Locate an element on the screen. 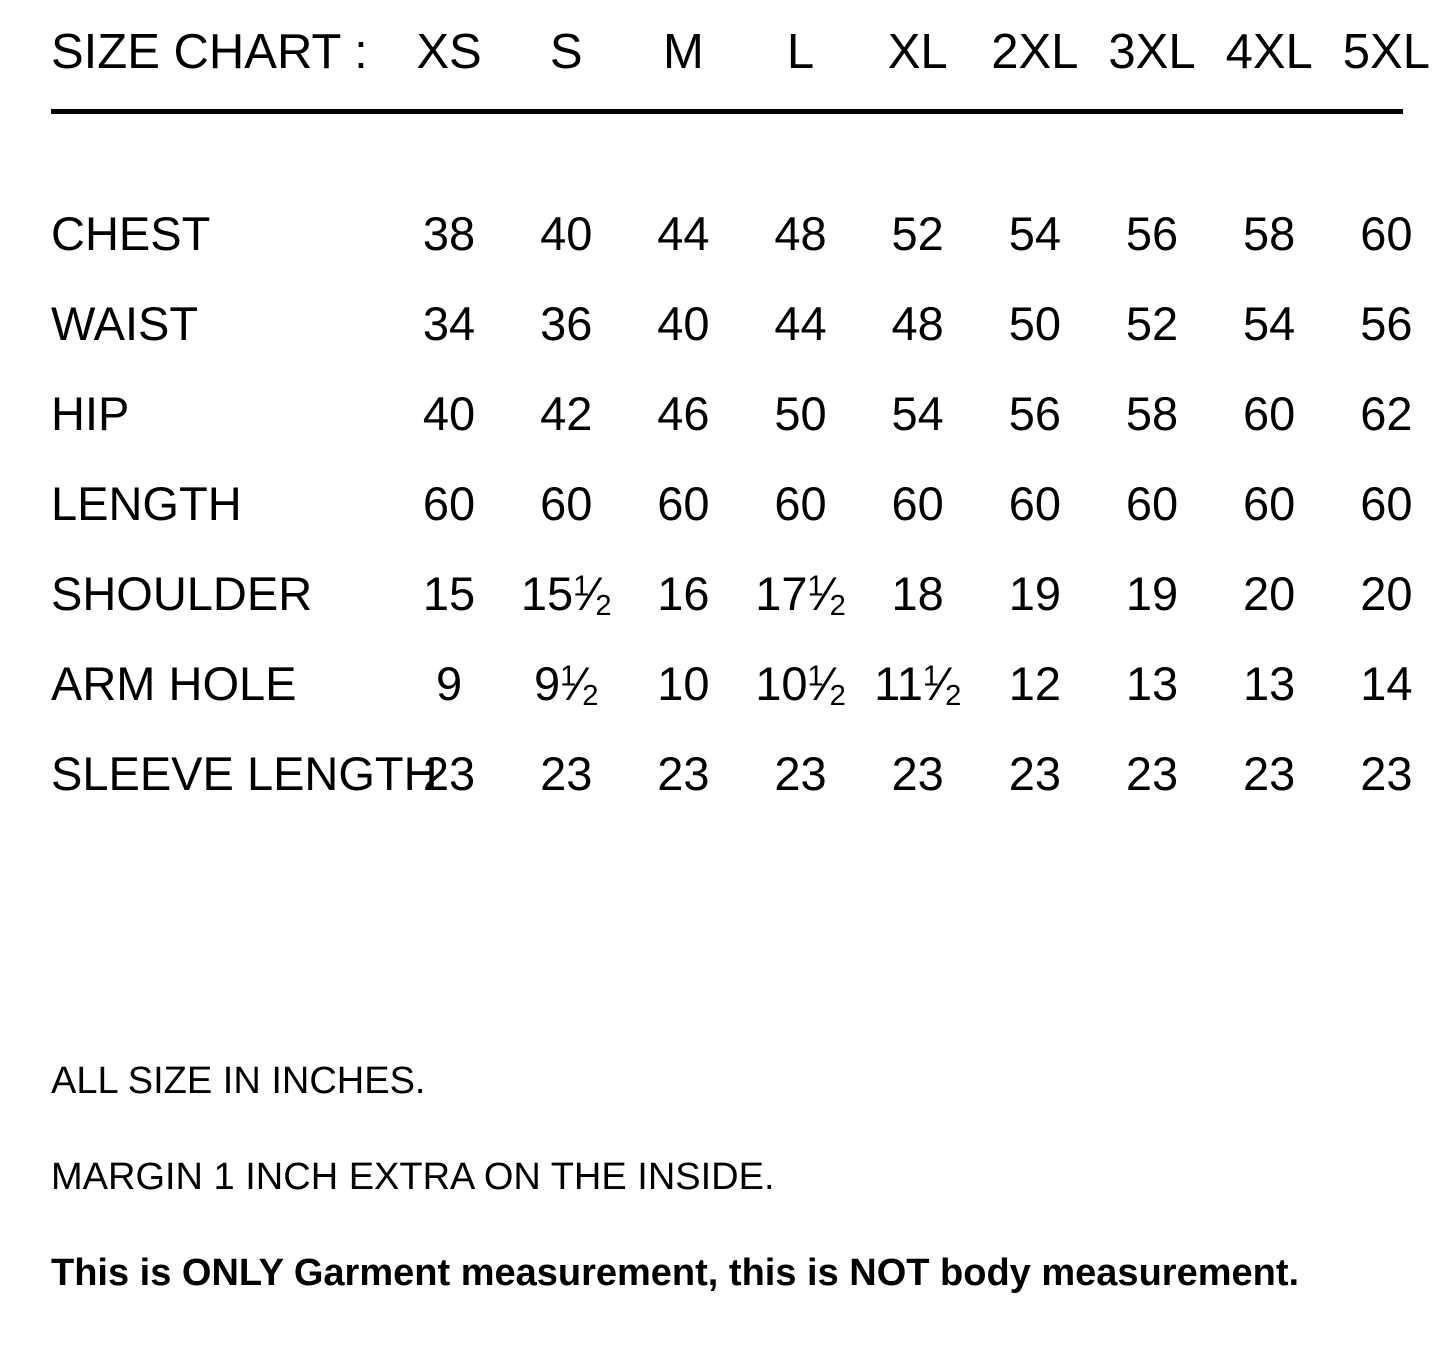 Image resolution: width=1445 pixels, height=1358 pixels. table-row: CHEST 38 40 44 48 52 54 56 58 60 is located at coordinates (742, 233).